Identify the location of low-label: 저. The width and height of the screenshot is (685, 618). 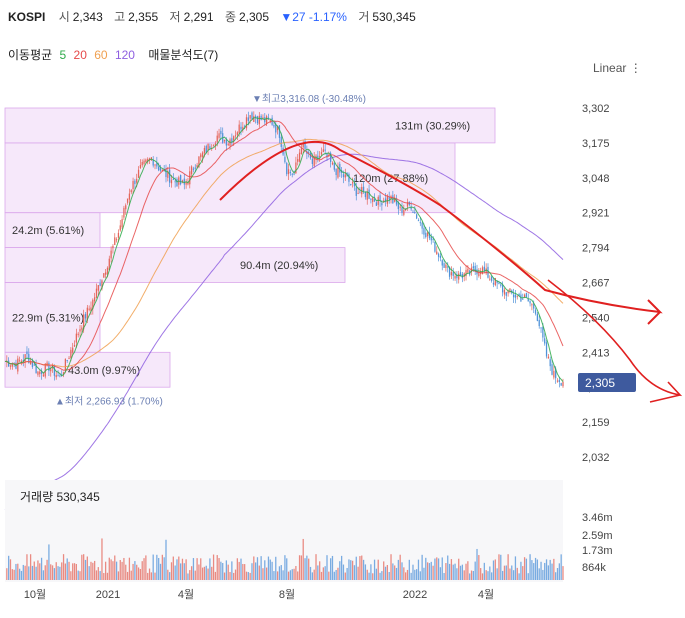
(175, 17).